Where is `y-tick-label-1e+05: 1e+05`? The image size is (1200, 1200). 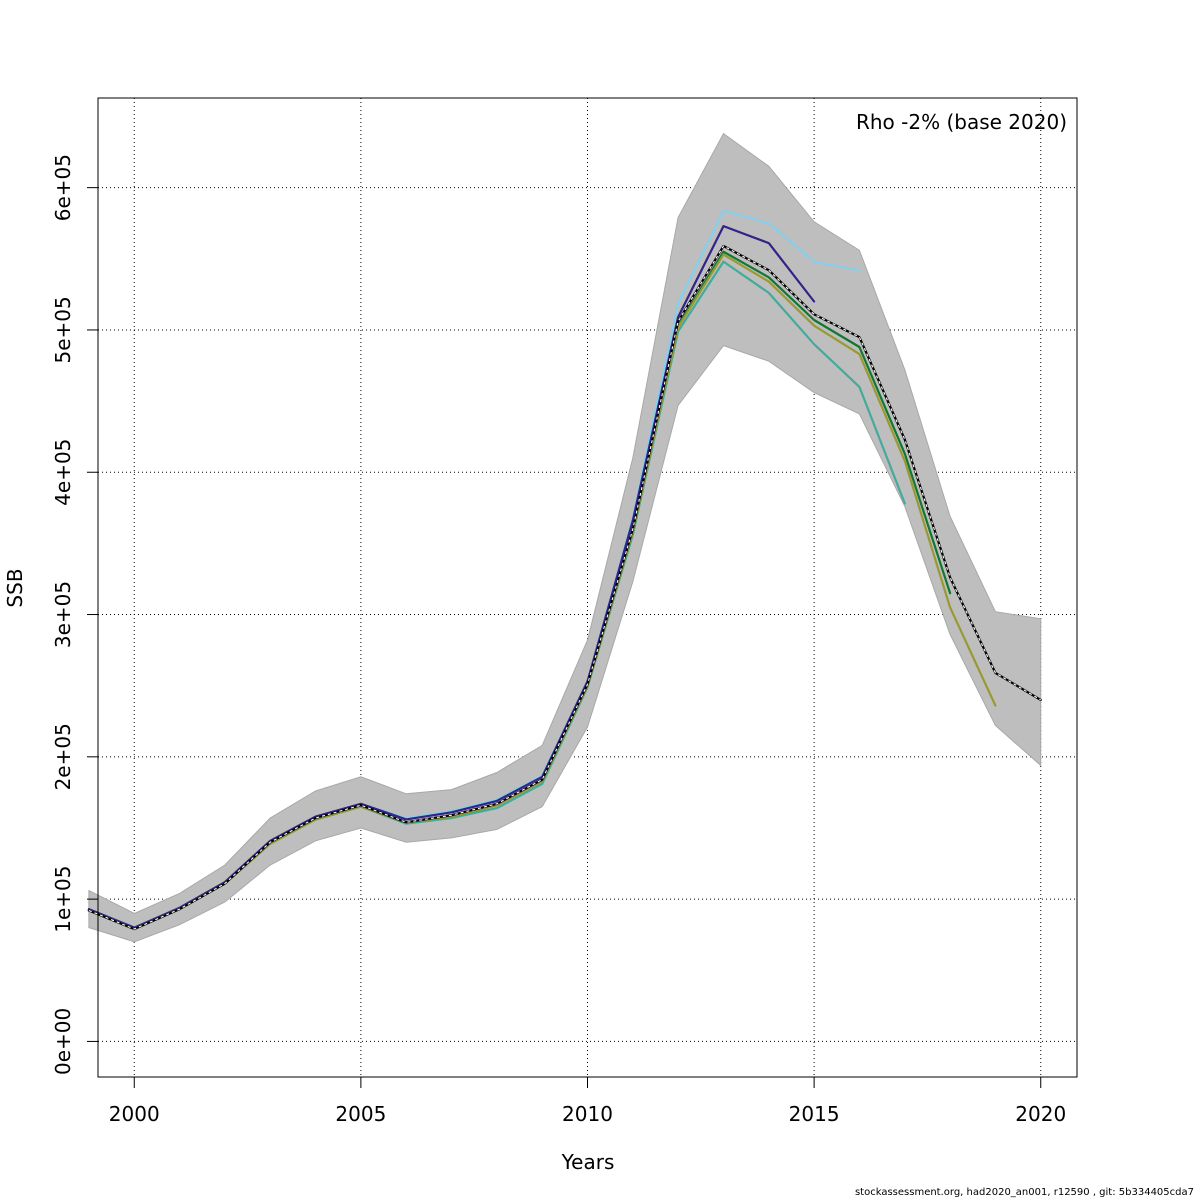
y-tick-label-1e+05: 1e+05 is located at coordinates (63, 898).